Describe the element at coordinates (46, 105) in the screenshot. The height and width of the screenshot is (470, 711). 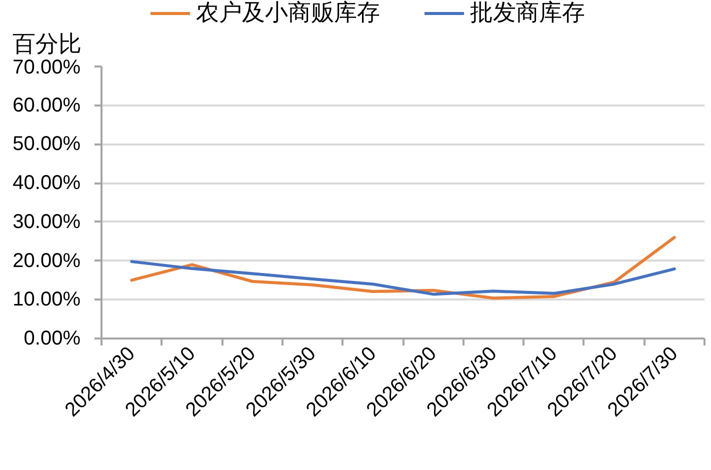
I see `y-tick-label: 60.00%` at that location.